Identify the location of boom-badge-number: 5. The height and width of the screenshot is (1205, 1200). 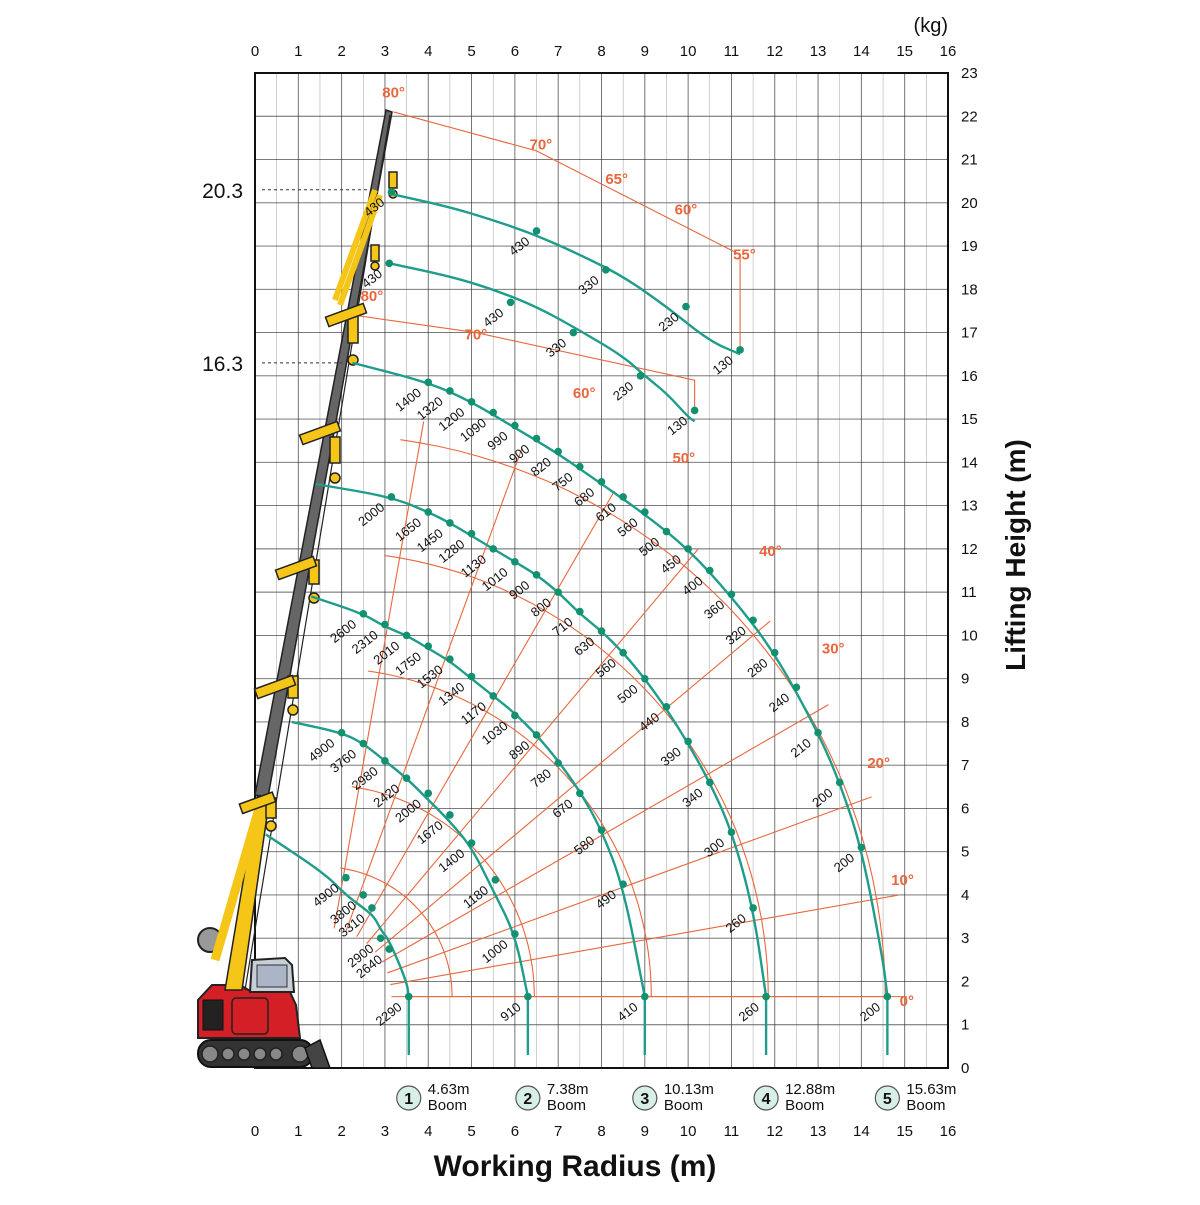
(887, 1099).